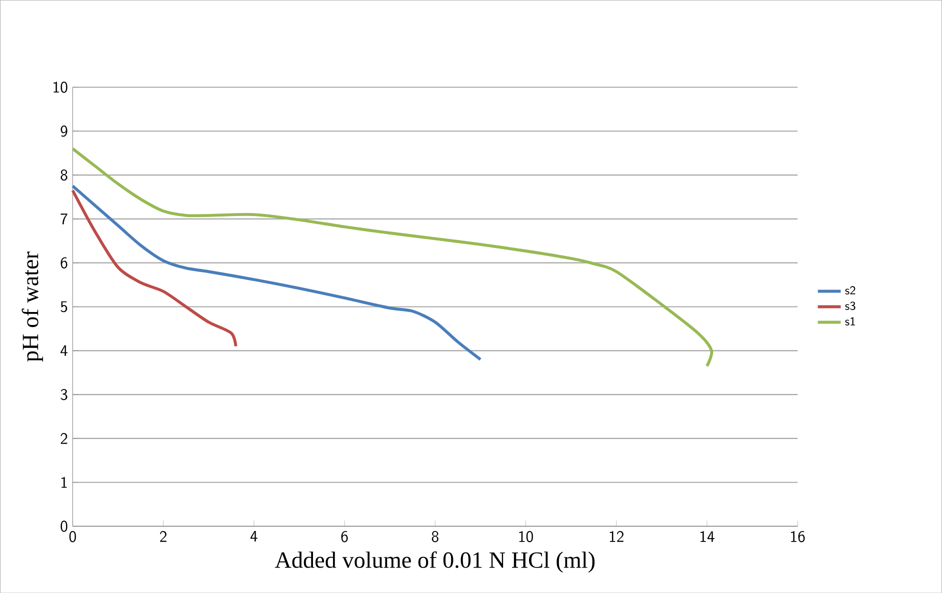  Describe the element at coordinates (64, 131) in the screenshot. I see `y-tick-label: 9` at that location.